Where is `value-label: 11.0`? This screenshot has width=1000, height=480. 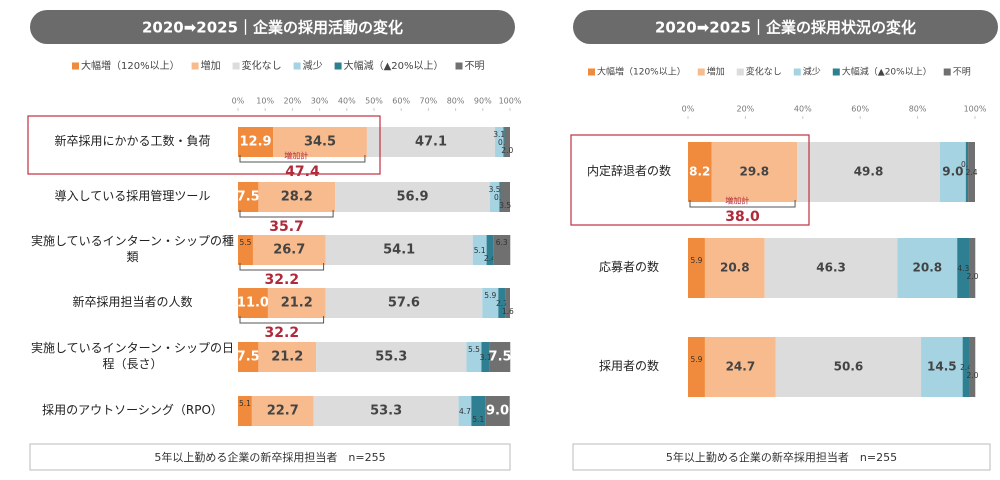
value-label: 11.0 is located at coordinates (253, 303).